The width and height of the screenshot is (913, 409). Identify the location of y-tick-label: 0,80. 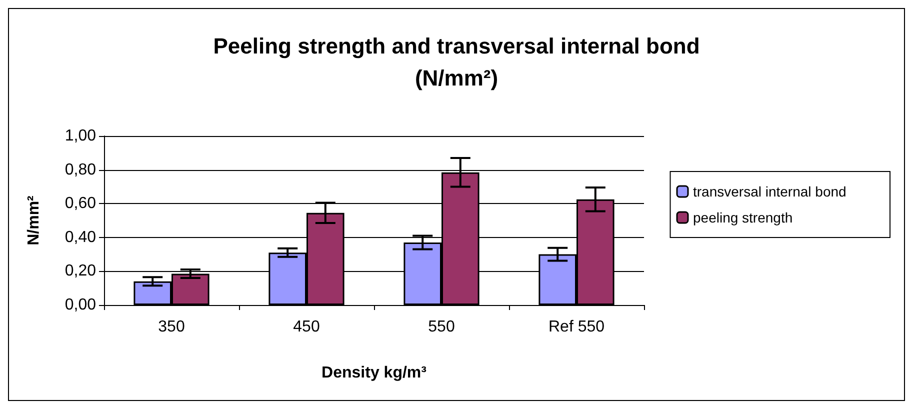
(80, 169).